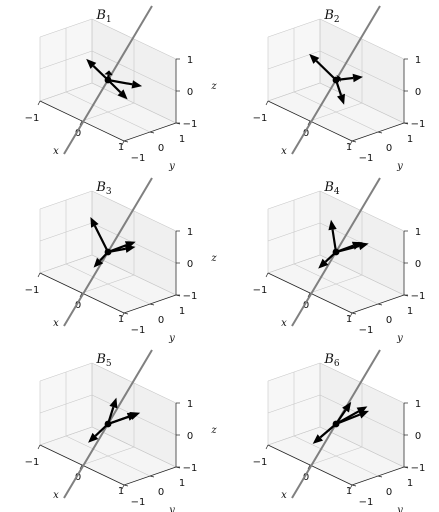 The width and height of the screenshot is (439, 512). Describe the element at coordinates (121, 431) in the screenshot. I see `panel-5: −1 0 1 −1 0 1 −1 0 1 x y z B5` at that location.